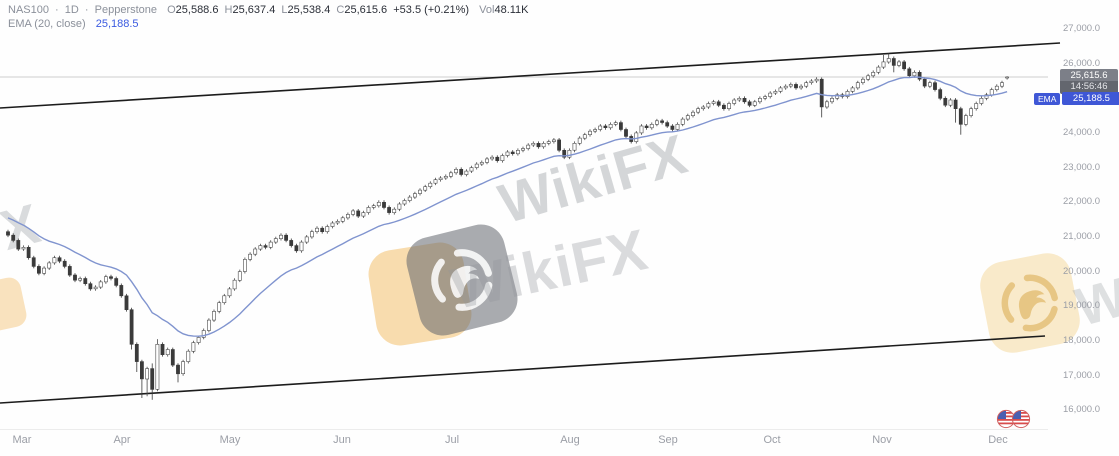 This screenshot has width=1119, height=456. Describe the element at coordinates (1081, 63) in the screenshot. I see `price-axis-label: 26,000.0` at that location.